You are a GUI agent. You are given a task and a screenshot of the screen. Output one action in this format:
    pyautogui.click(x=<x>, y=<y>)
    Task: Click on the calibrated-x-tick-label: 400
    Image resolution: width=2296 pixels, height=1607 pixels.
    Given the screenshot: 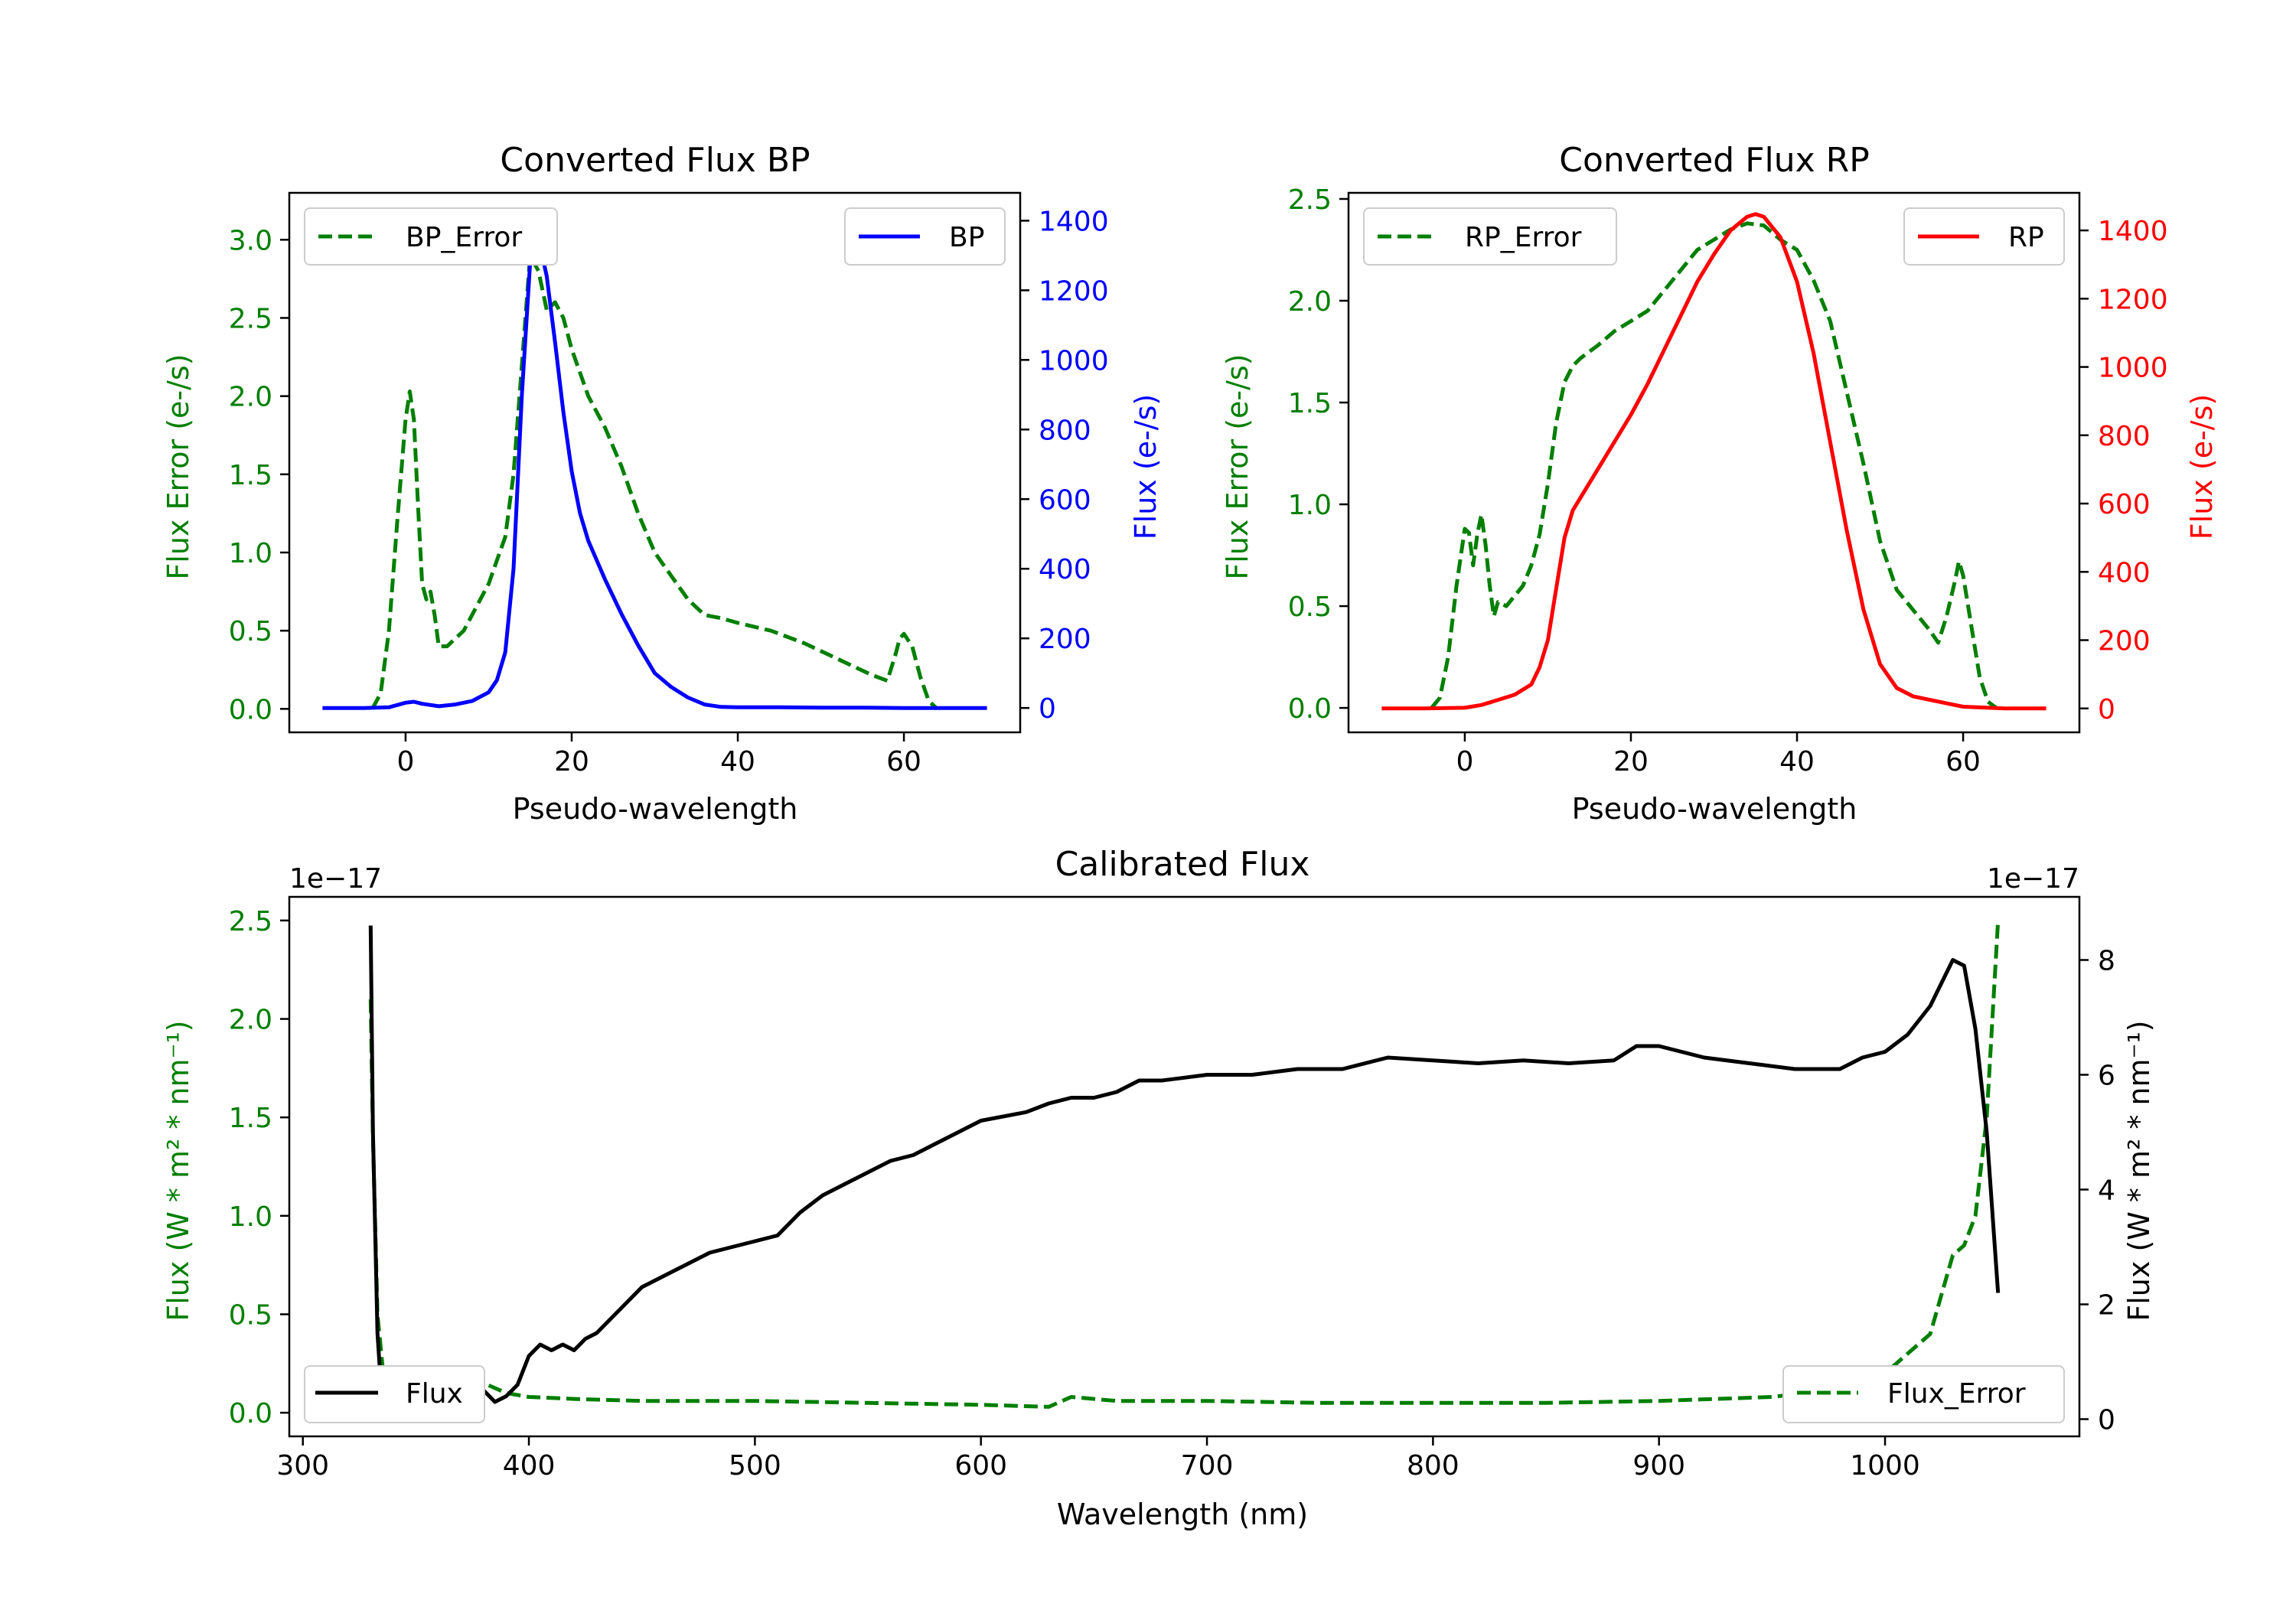 What is the action you would take?
    pyautogui.click(x=529, y=1466)
    